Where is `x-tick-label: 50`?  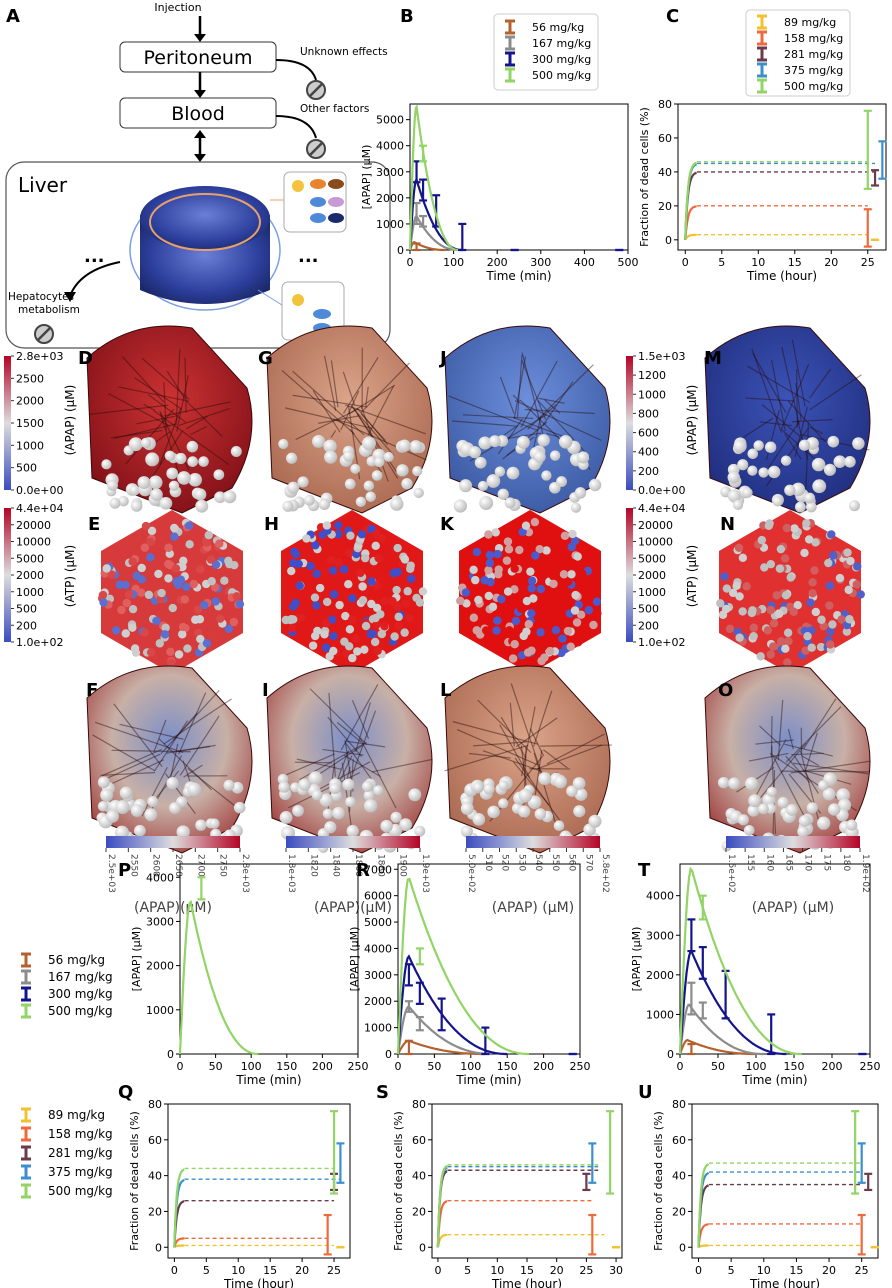 x-tick-label: 50 is located at coordinates (216, 1066).